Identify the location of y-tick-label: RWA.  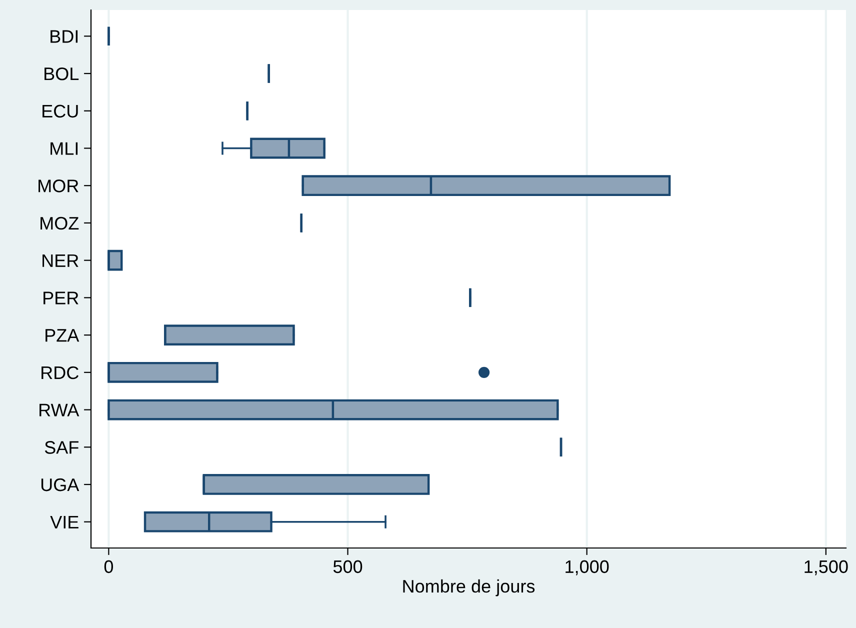
(60, 410).